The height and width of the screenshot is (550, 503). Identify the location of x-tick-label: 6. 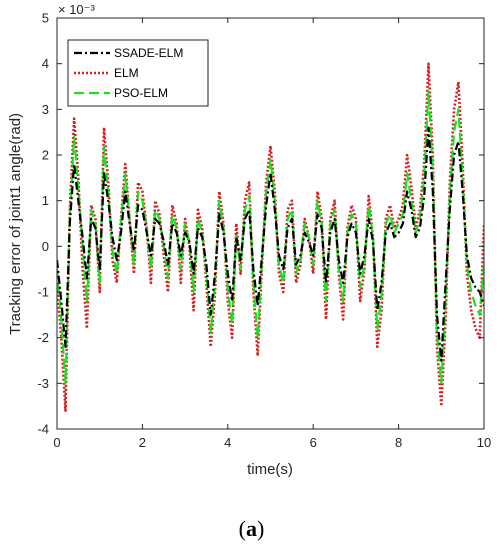
(313, 442).